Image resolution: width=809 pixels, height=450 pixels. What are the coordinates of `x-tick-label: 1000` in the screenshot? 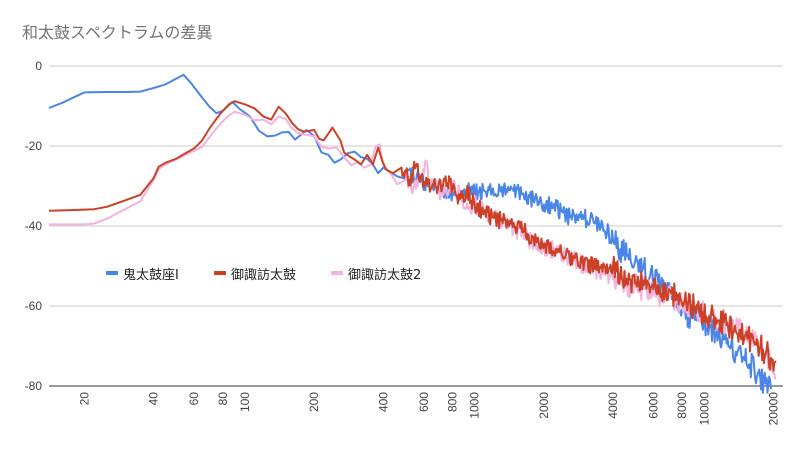 It's located at (475, 405).